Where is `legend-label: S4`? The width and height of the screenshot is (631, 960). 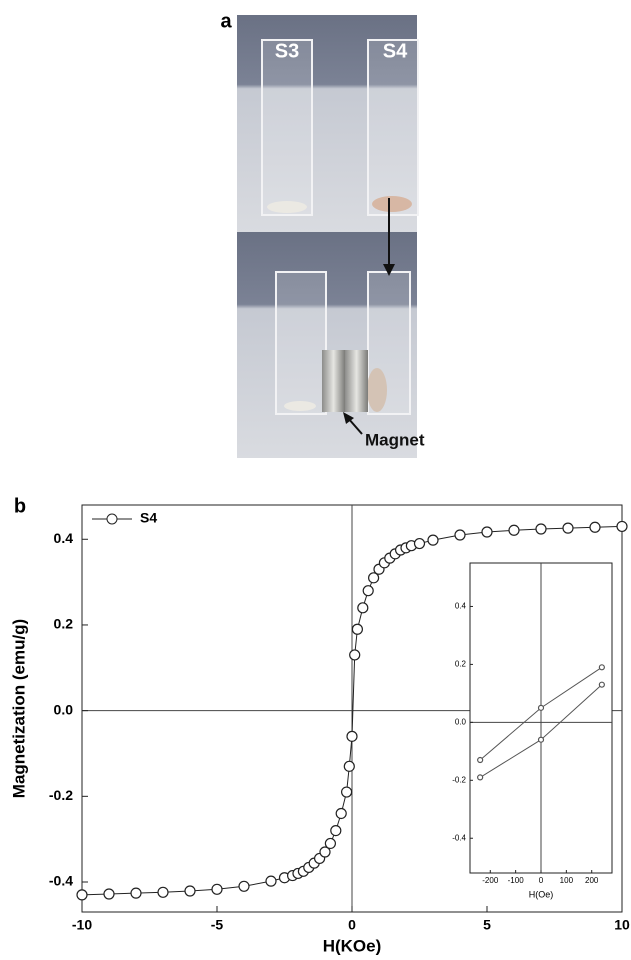 legend-label: S4 is located at coordinates (148, 518).